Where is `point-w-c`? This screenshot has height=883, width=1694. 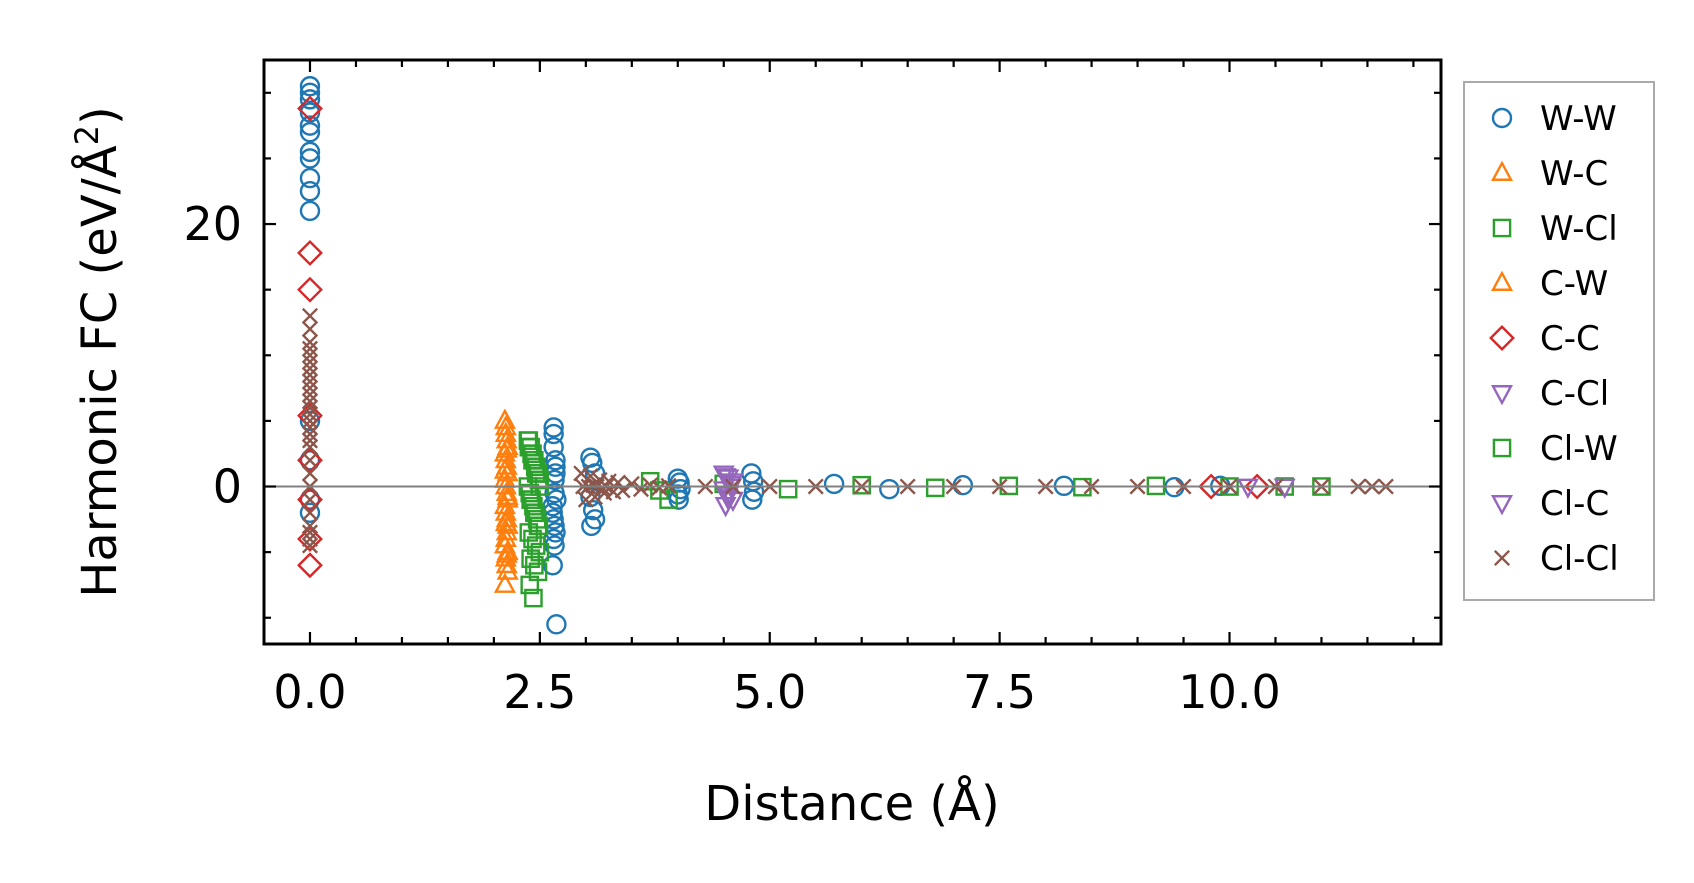
point-w-c is located at coordinates (504, 582).